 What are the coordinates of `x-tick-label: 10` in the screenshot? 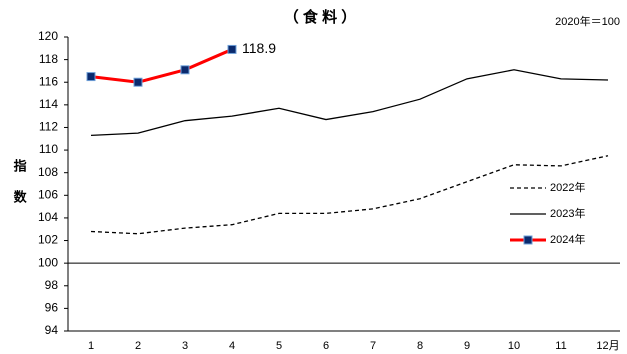 It's located at (514, 346).